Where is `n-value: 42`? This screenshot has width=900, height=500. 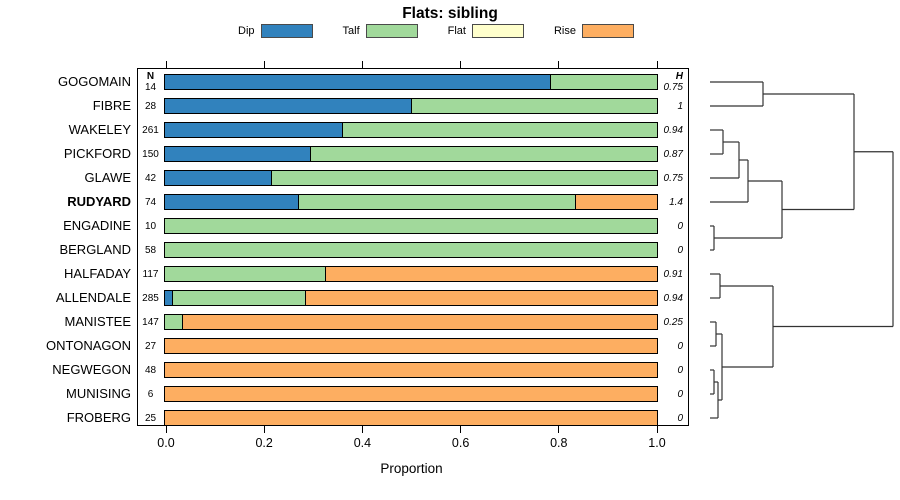 n-value: 42 is located at coordinates (150, 178).